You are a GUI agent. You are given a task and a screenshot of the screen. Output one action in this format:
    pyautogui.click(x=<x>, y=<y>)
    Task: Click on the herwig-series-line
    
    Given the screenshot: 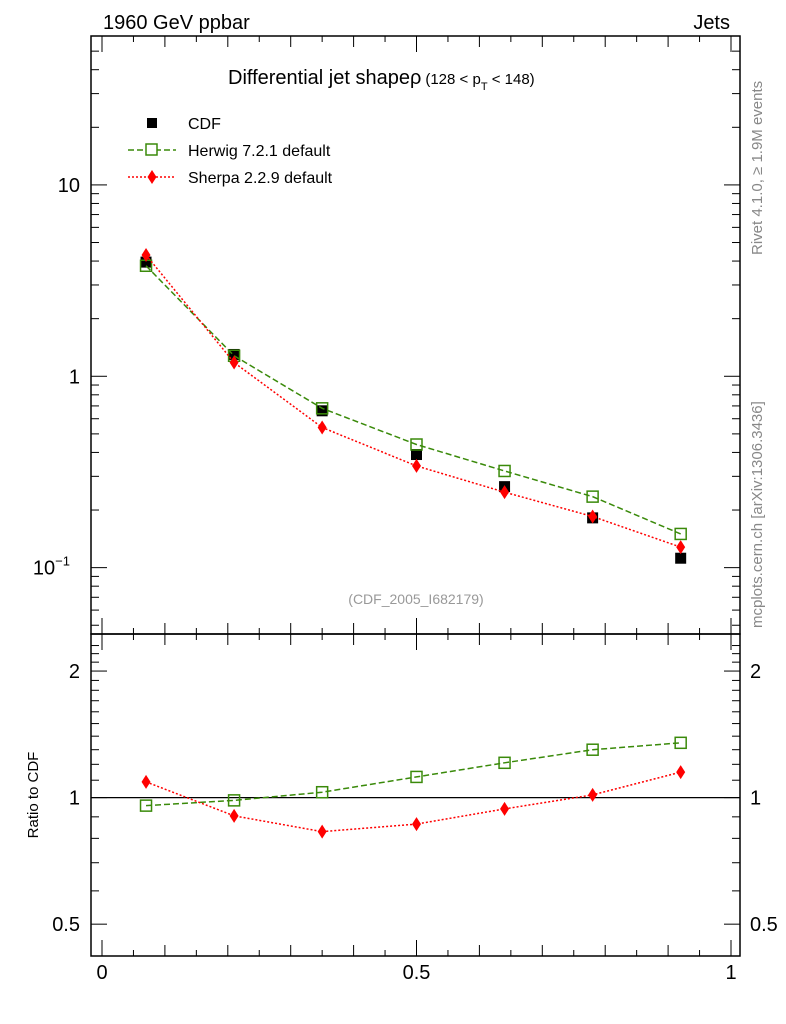 What is the action you would take?
    pyautogui.click(x=413, y=774)
    